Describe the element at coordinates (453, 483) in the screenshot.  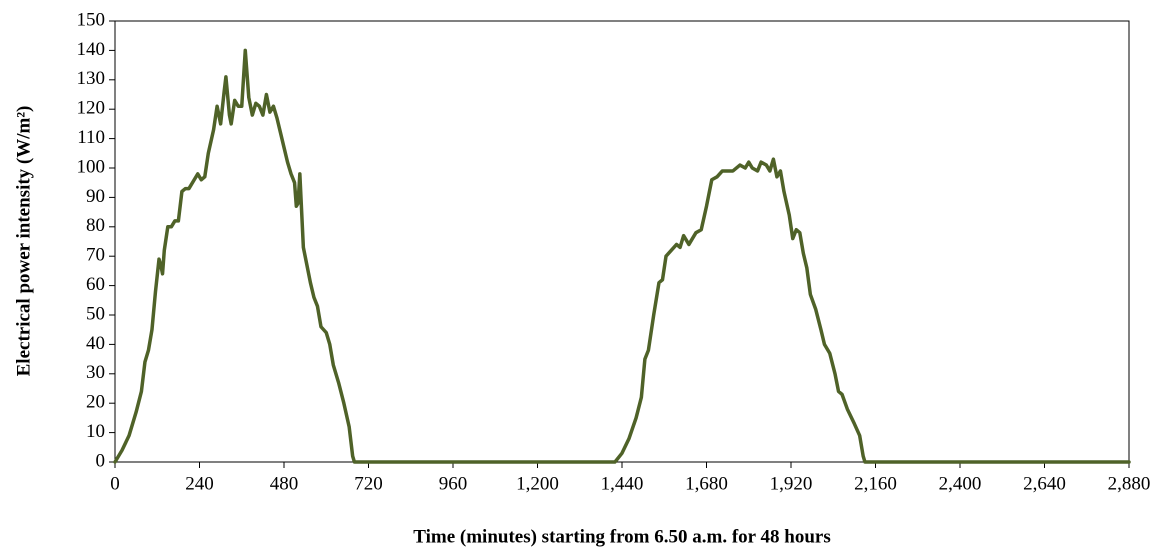
I see `x-tick-label: 960` at that location.